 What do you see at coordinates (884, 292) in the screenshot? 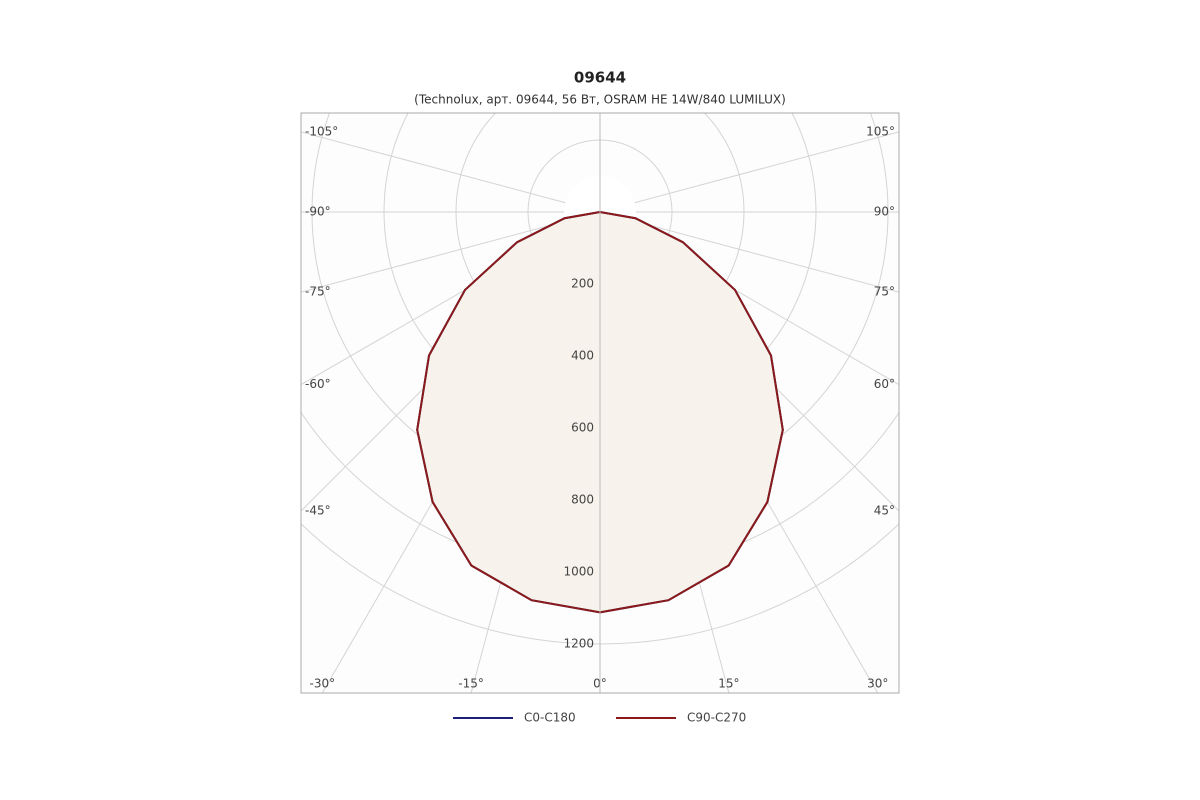
I see `theta-tick-label: 75°` at bounding box center [884, 292].